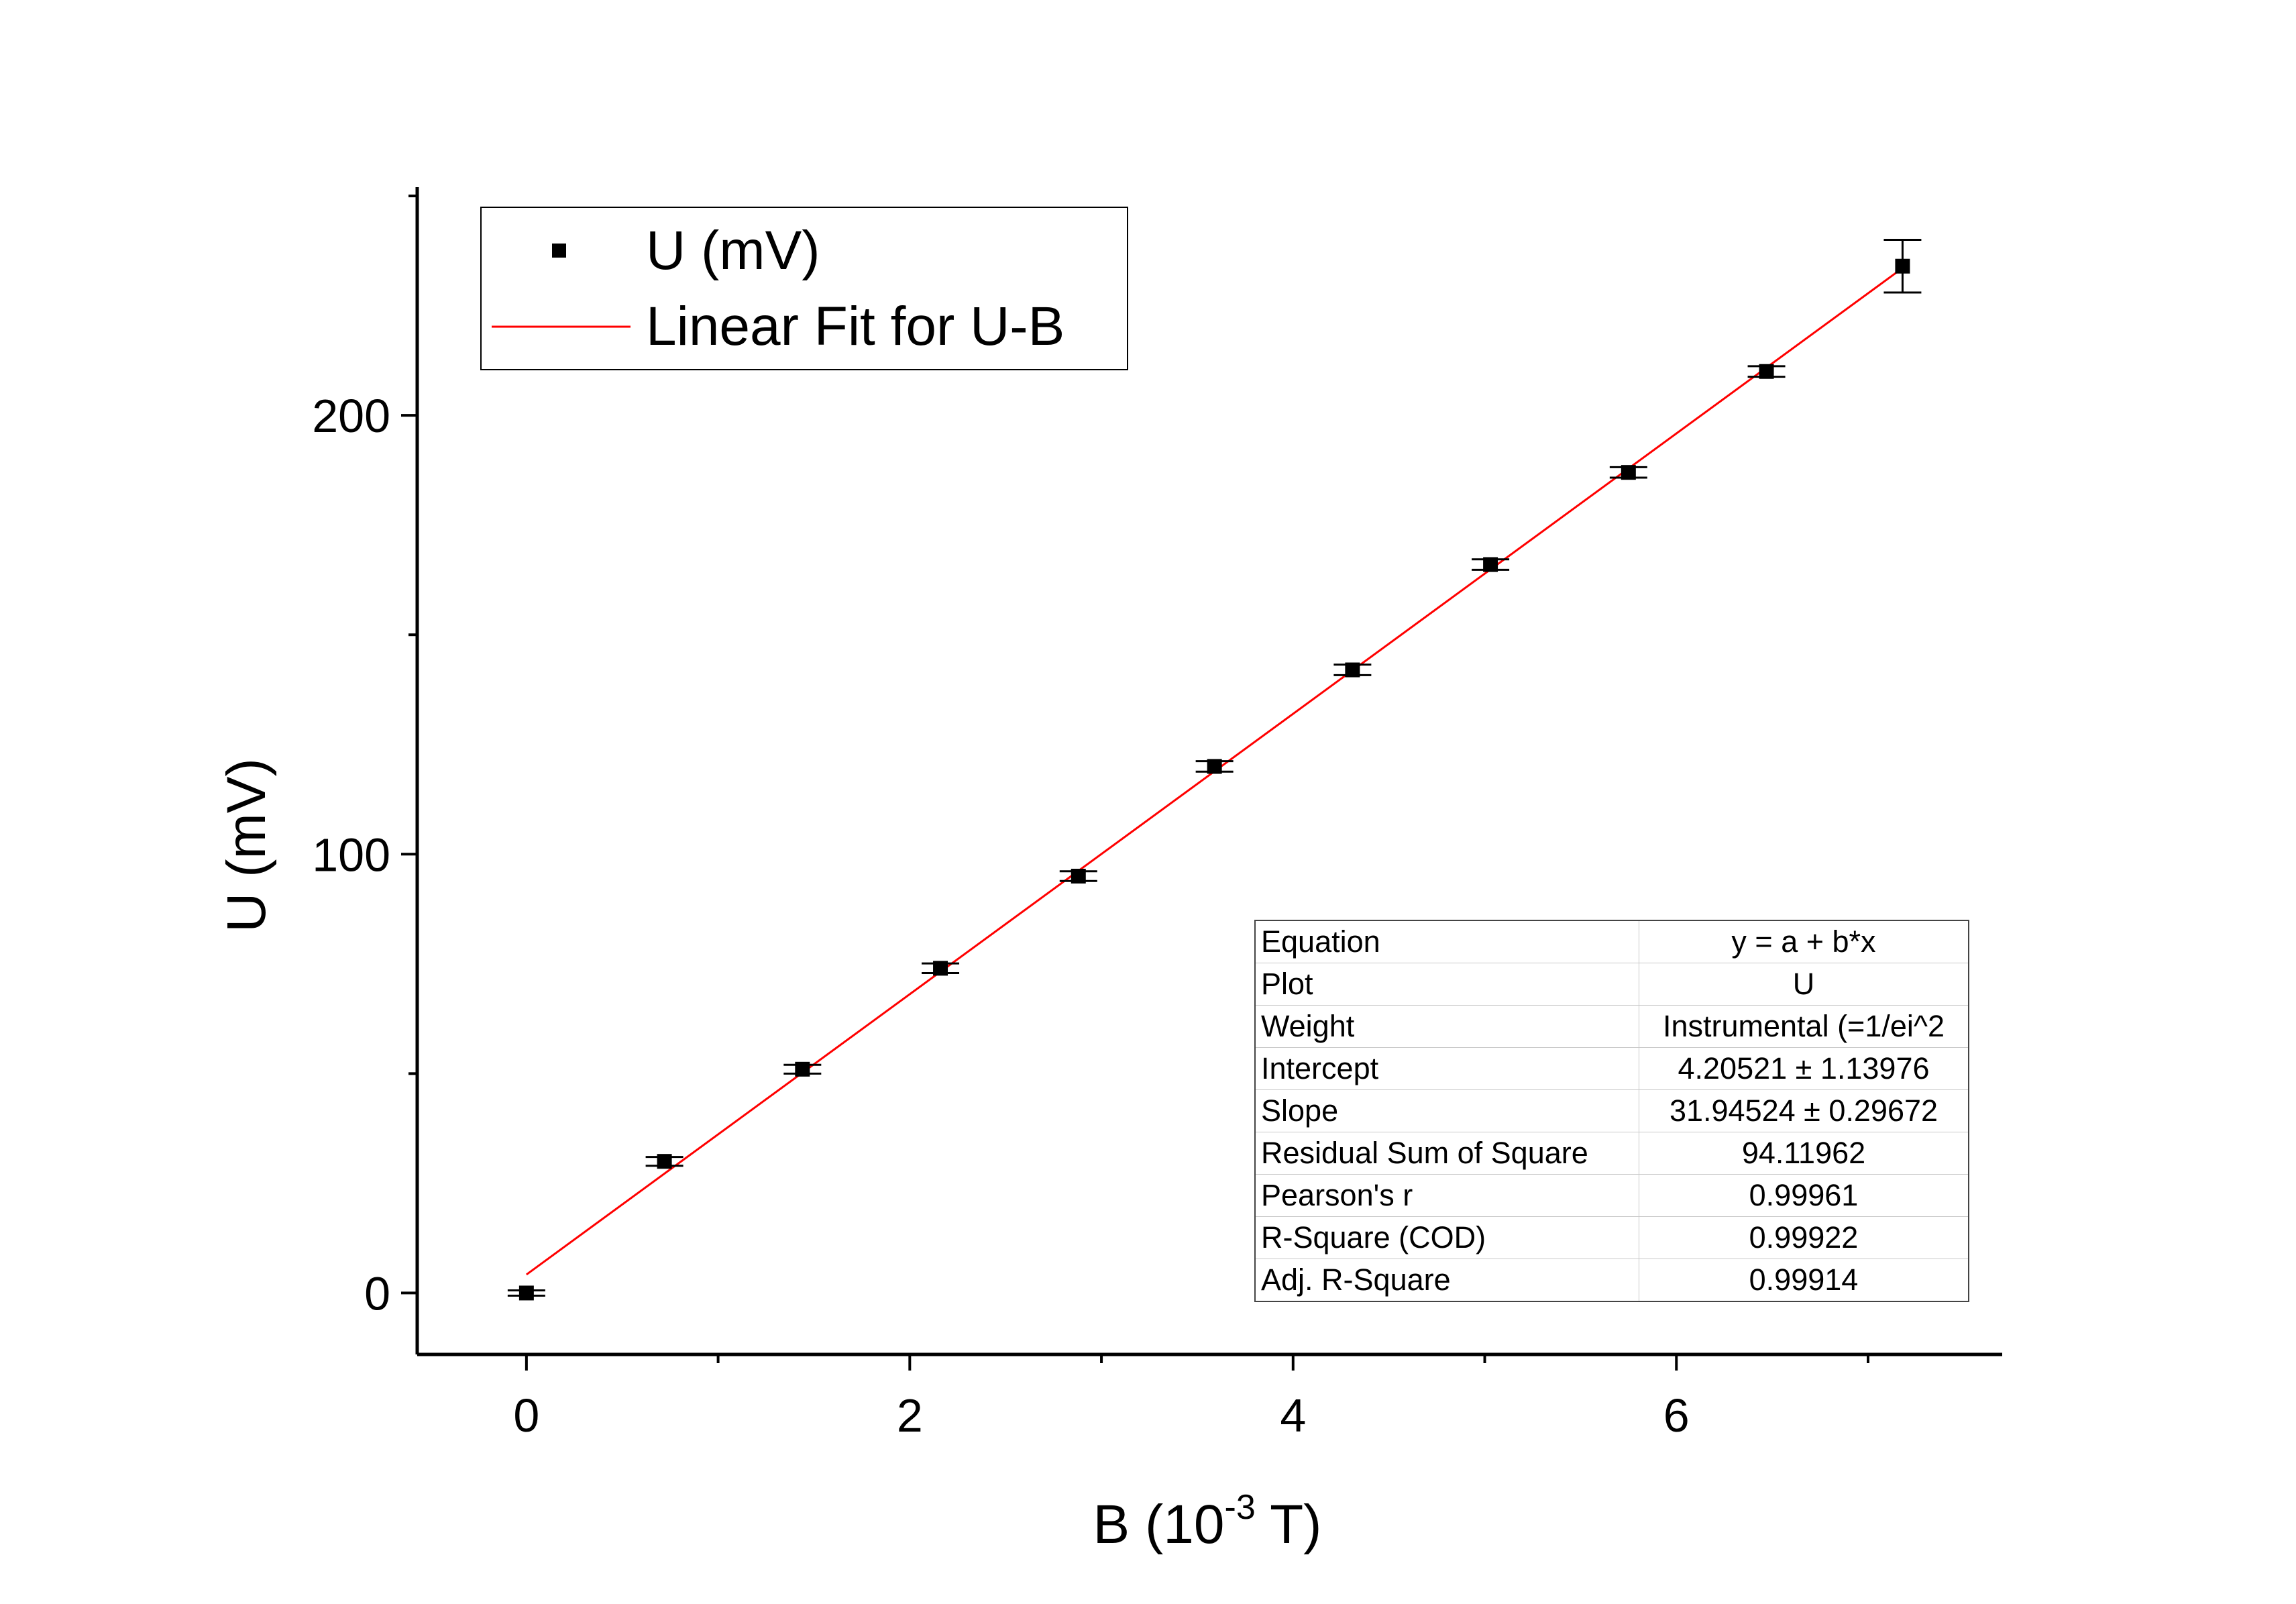 This screenshot has height=1604, width=2296. Describe the element at coordinates (1447, 1068) in the screenshot. I see `fit-table-label: Intercept` at that location.